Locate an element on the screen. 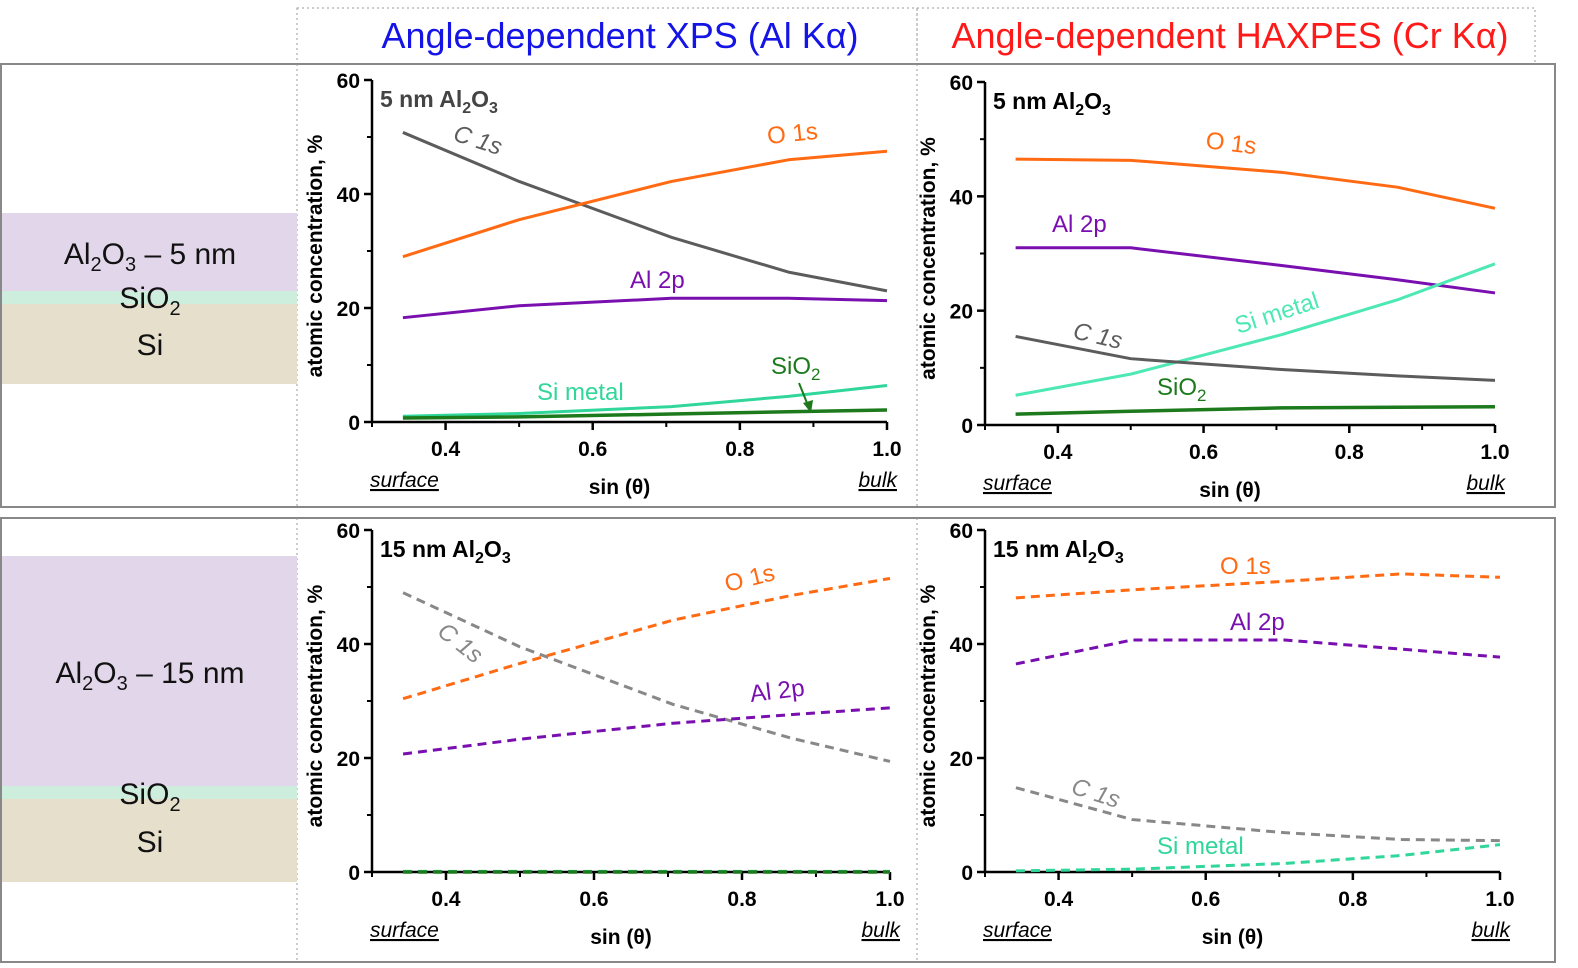 The image size is (1578, 968). series-line-al-2p is located at coordinates (1258, 652).